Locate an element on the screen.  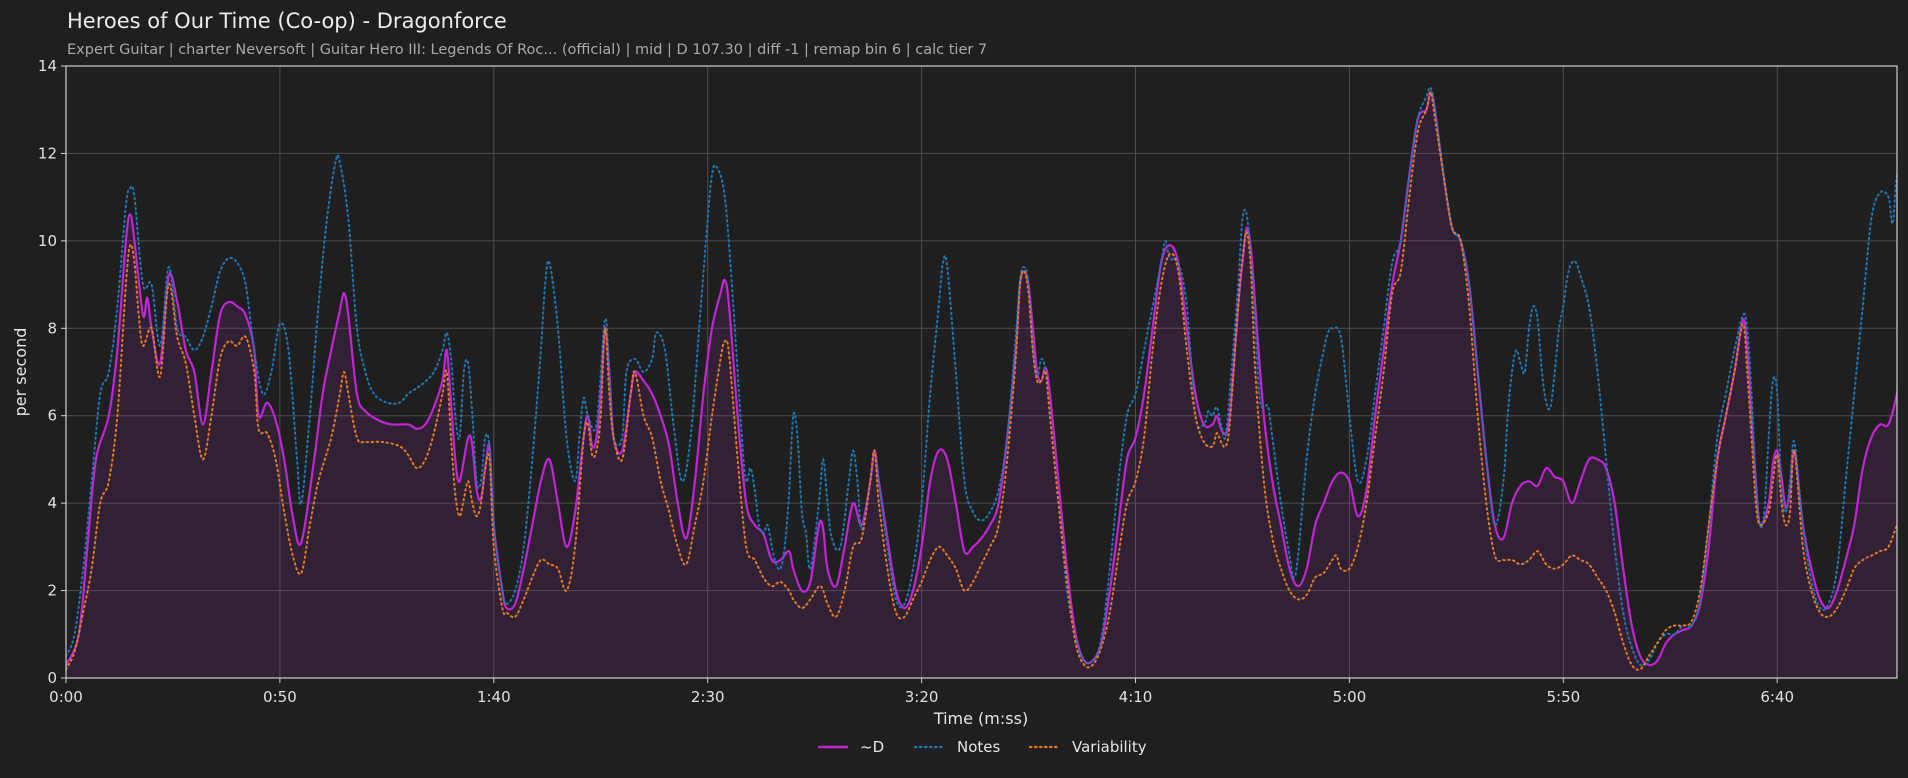
y-tick-label: 10 is located at coordinates (47, 241).